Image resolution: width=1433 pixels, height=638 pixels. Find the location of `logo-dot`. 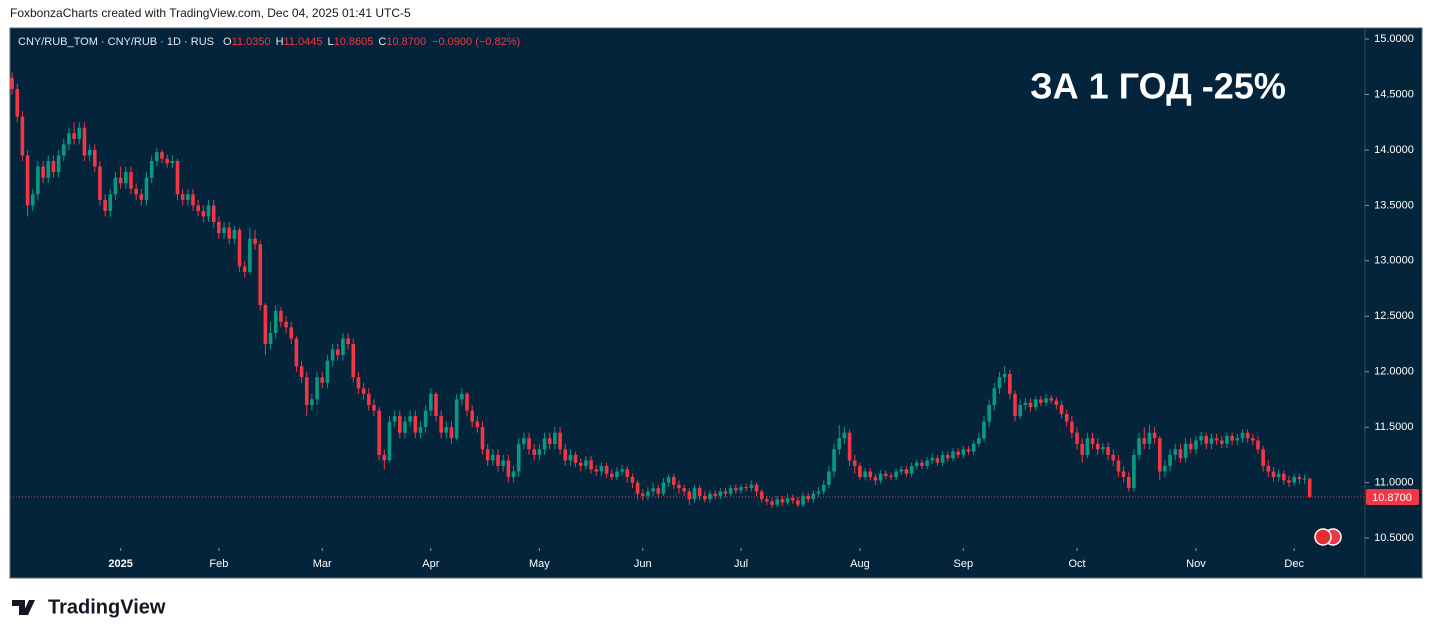

logo-dot is located at coordinates (30, 603).